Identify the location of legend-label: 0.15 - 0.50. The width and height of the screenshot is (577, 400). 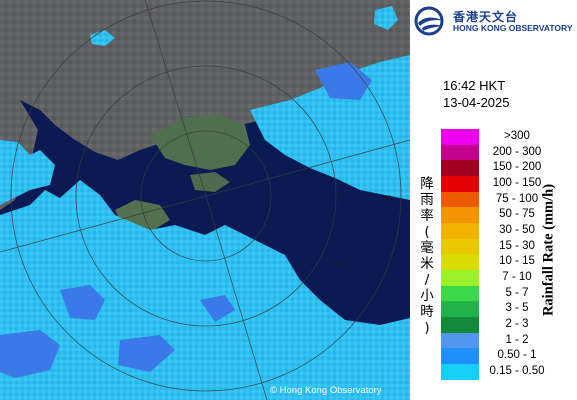
(517, 370).